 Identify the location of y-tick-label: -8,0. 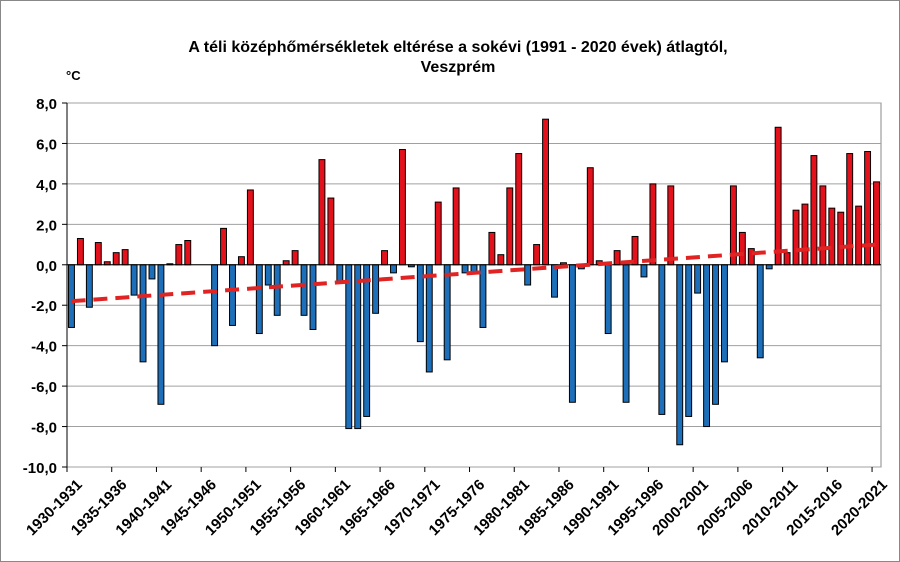
(44, 428).